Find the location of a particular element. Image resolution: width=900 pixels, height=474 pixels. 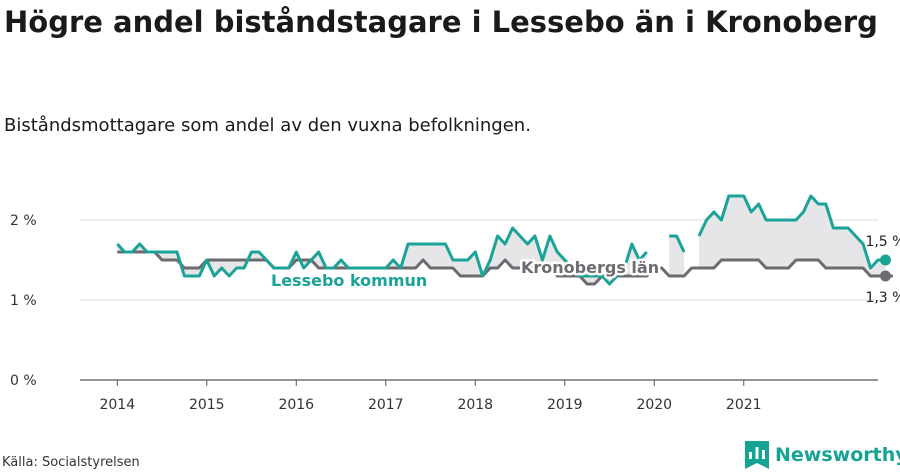

series-label-lessebo-kommun: Lessebo kommun is located at coordinates (349, 280).